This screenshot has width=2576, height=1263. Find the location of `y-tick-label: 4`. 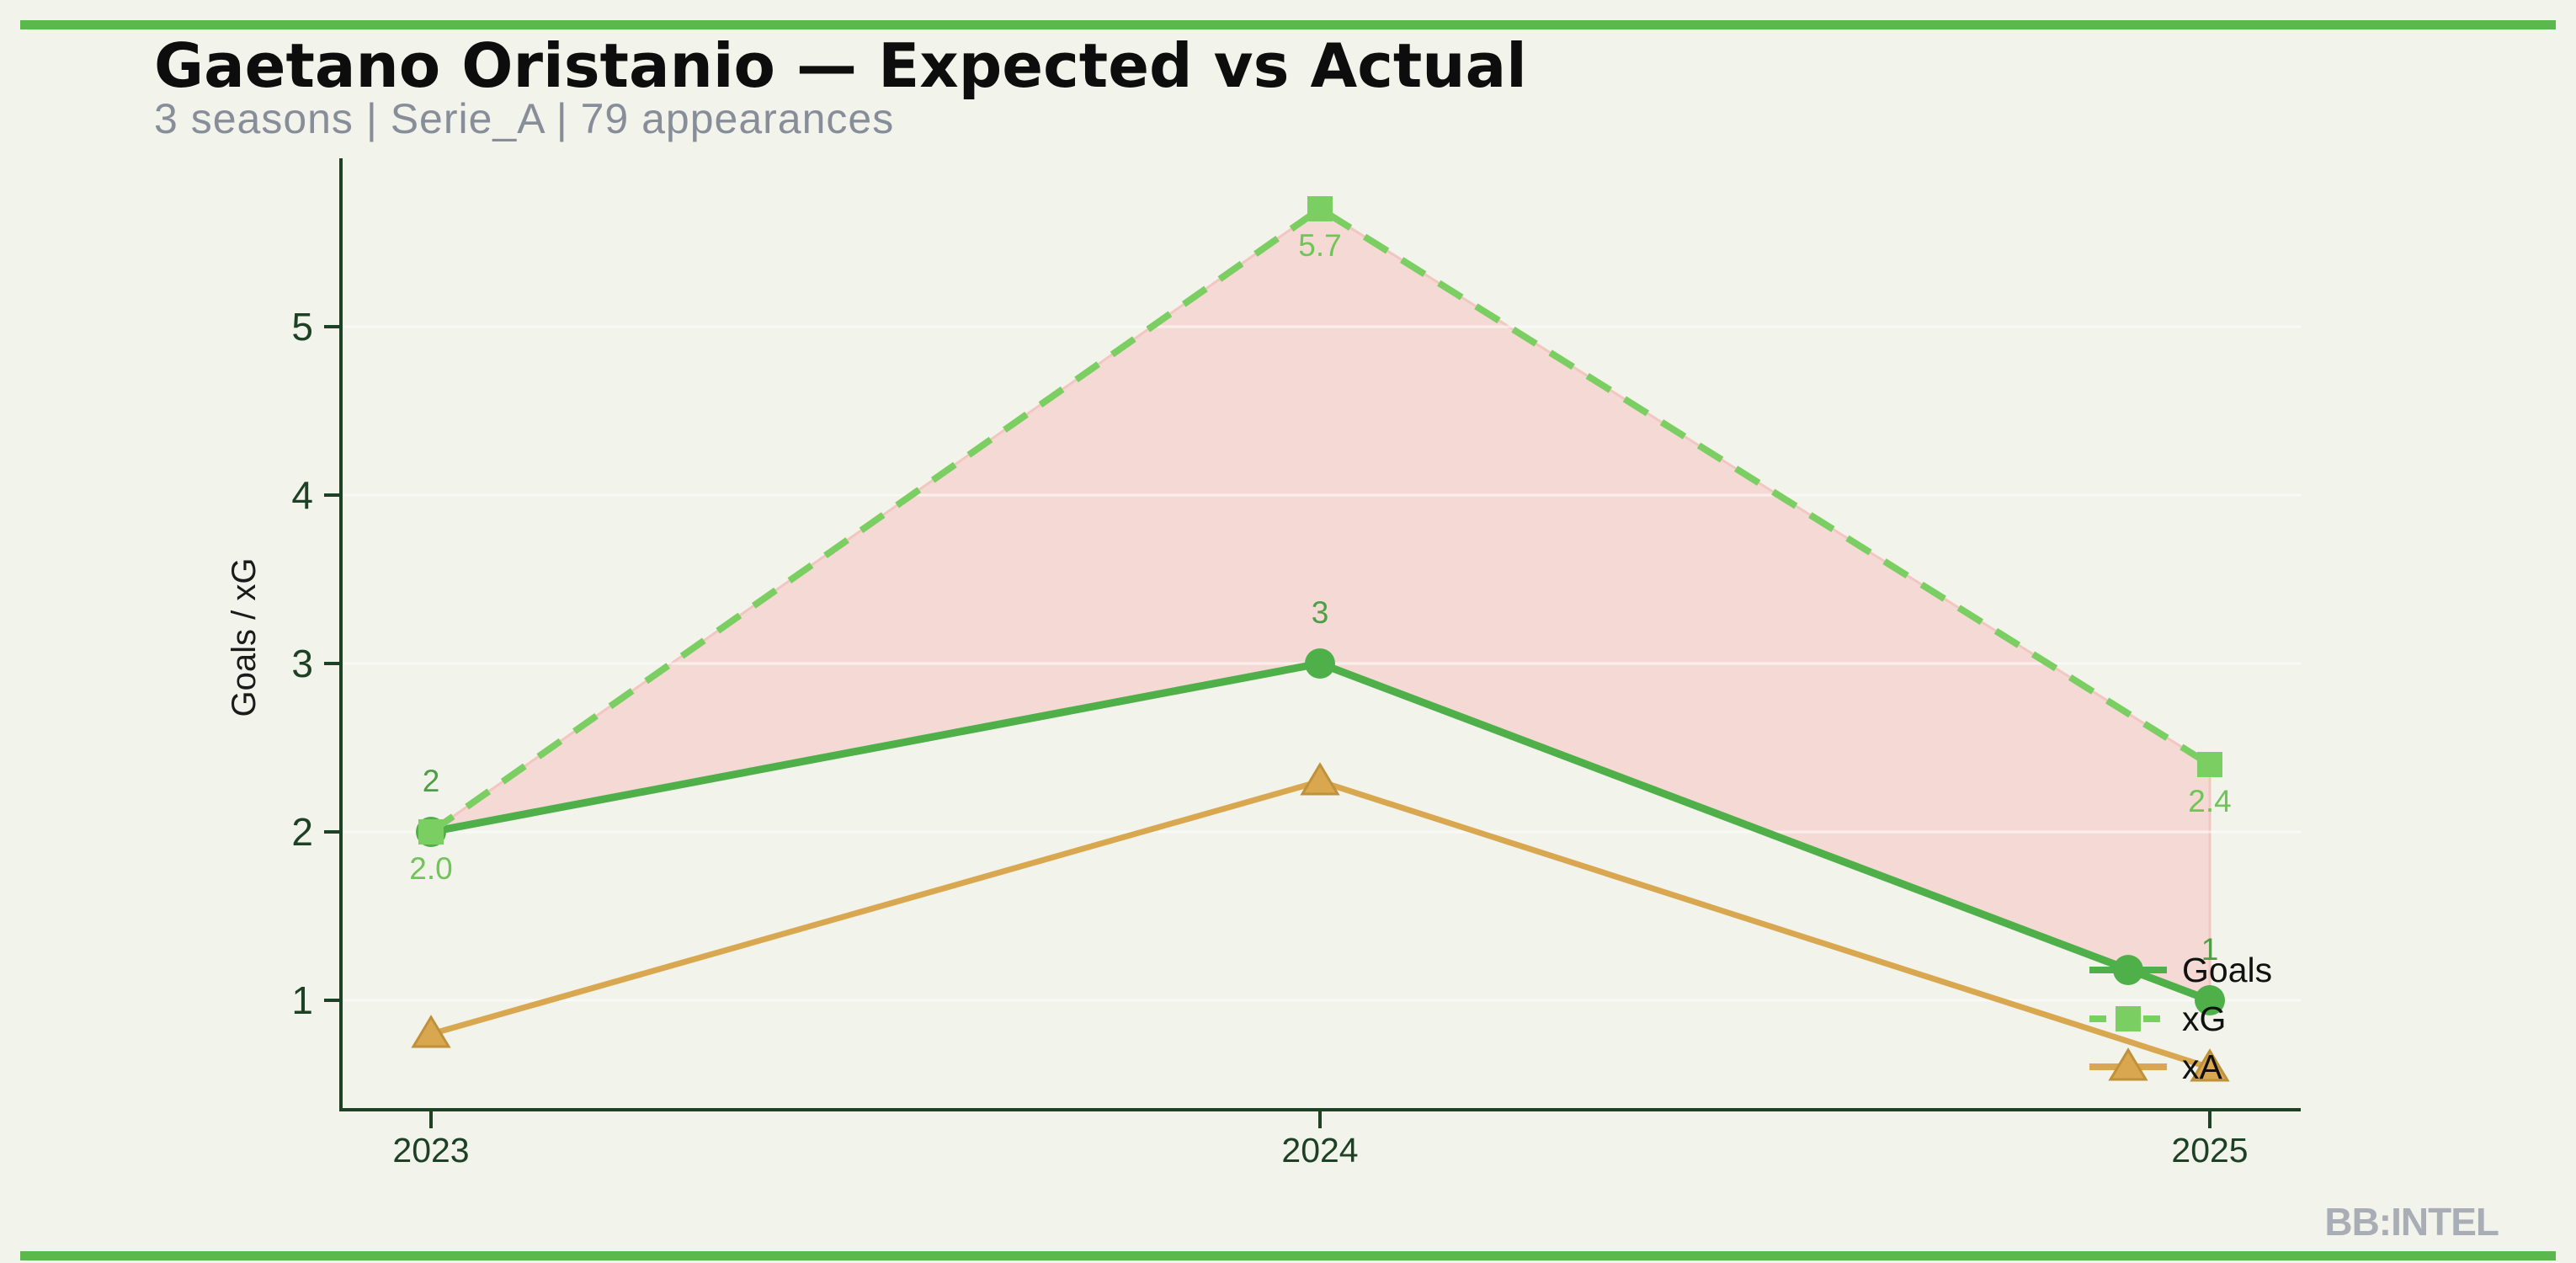

y-tick-label: 4 is located at coordinates (302, 495).